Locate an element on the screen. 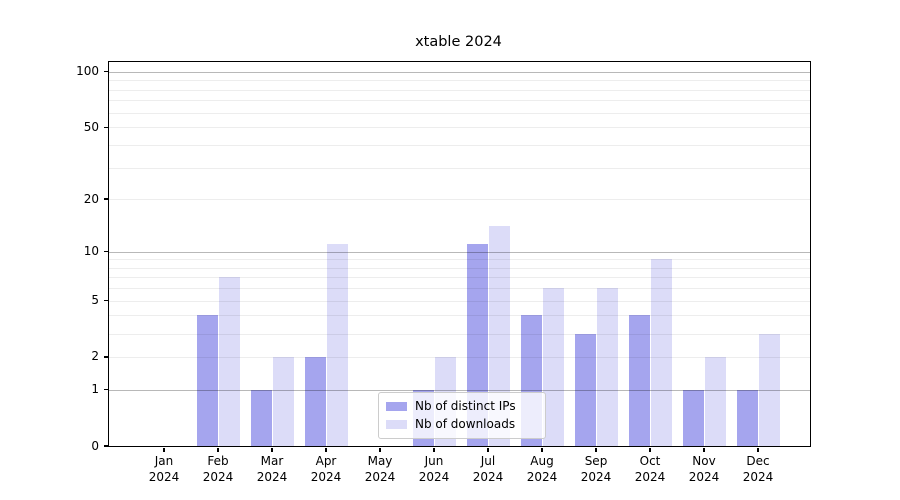 The width and height of the screenshot is (900, 500). bar-distinct-ips-feb is located at coordinates (207, 380).